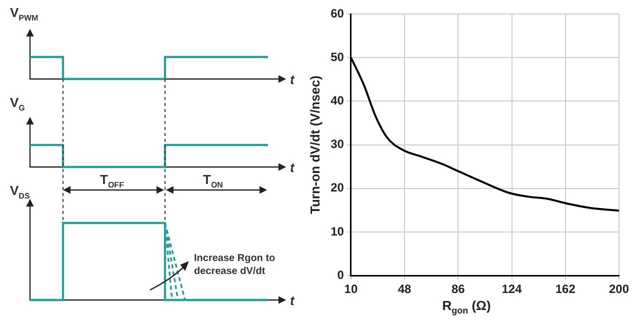  Describe the element at coordinates (619, 289) in the screenshot. I see `x-tick-label: 200` at that location.